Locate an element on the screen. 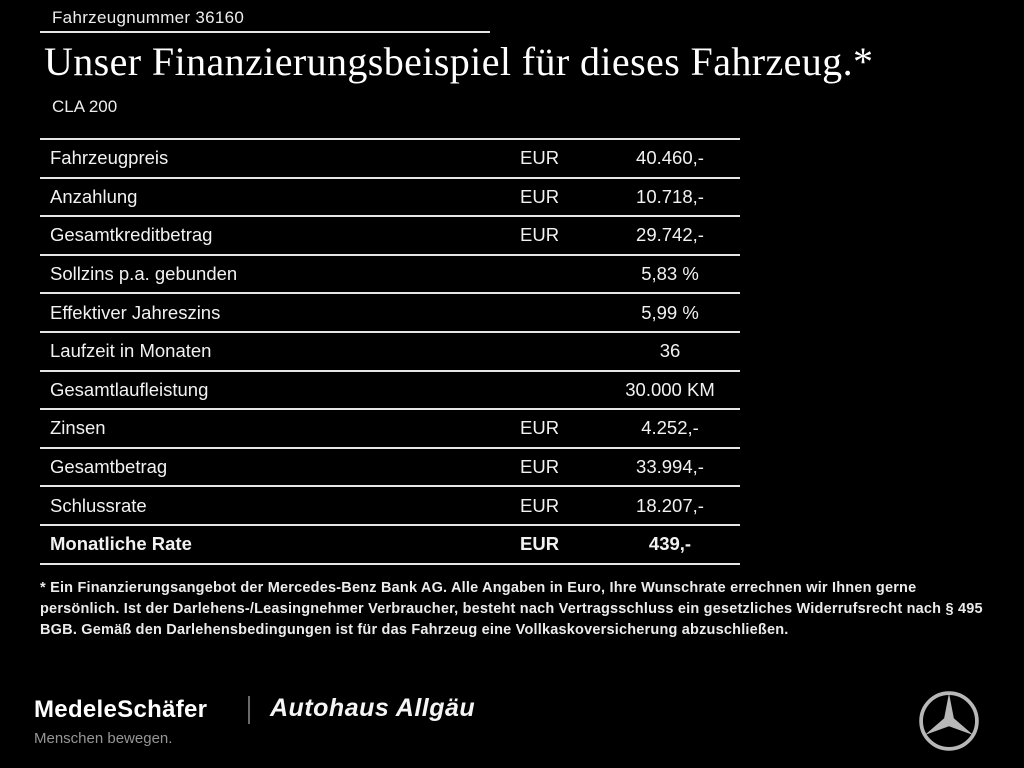 The image size is (1024, 768). table-row-sollzins: Sollzins p.a. gebunden 5,83 % is located at coordinates (390, 273).